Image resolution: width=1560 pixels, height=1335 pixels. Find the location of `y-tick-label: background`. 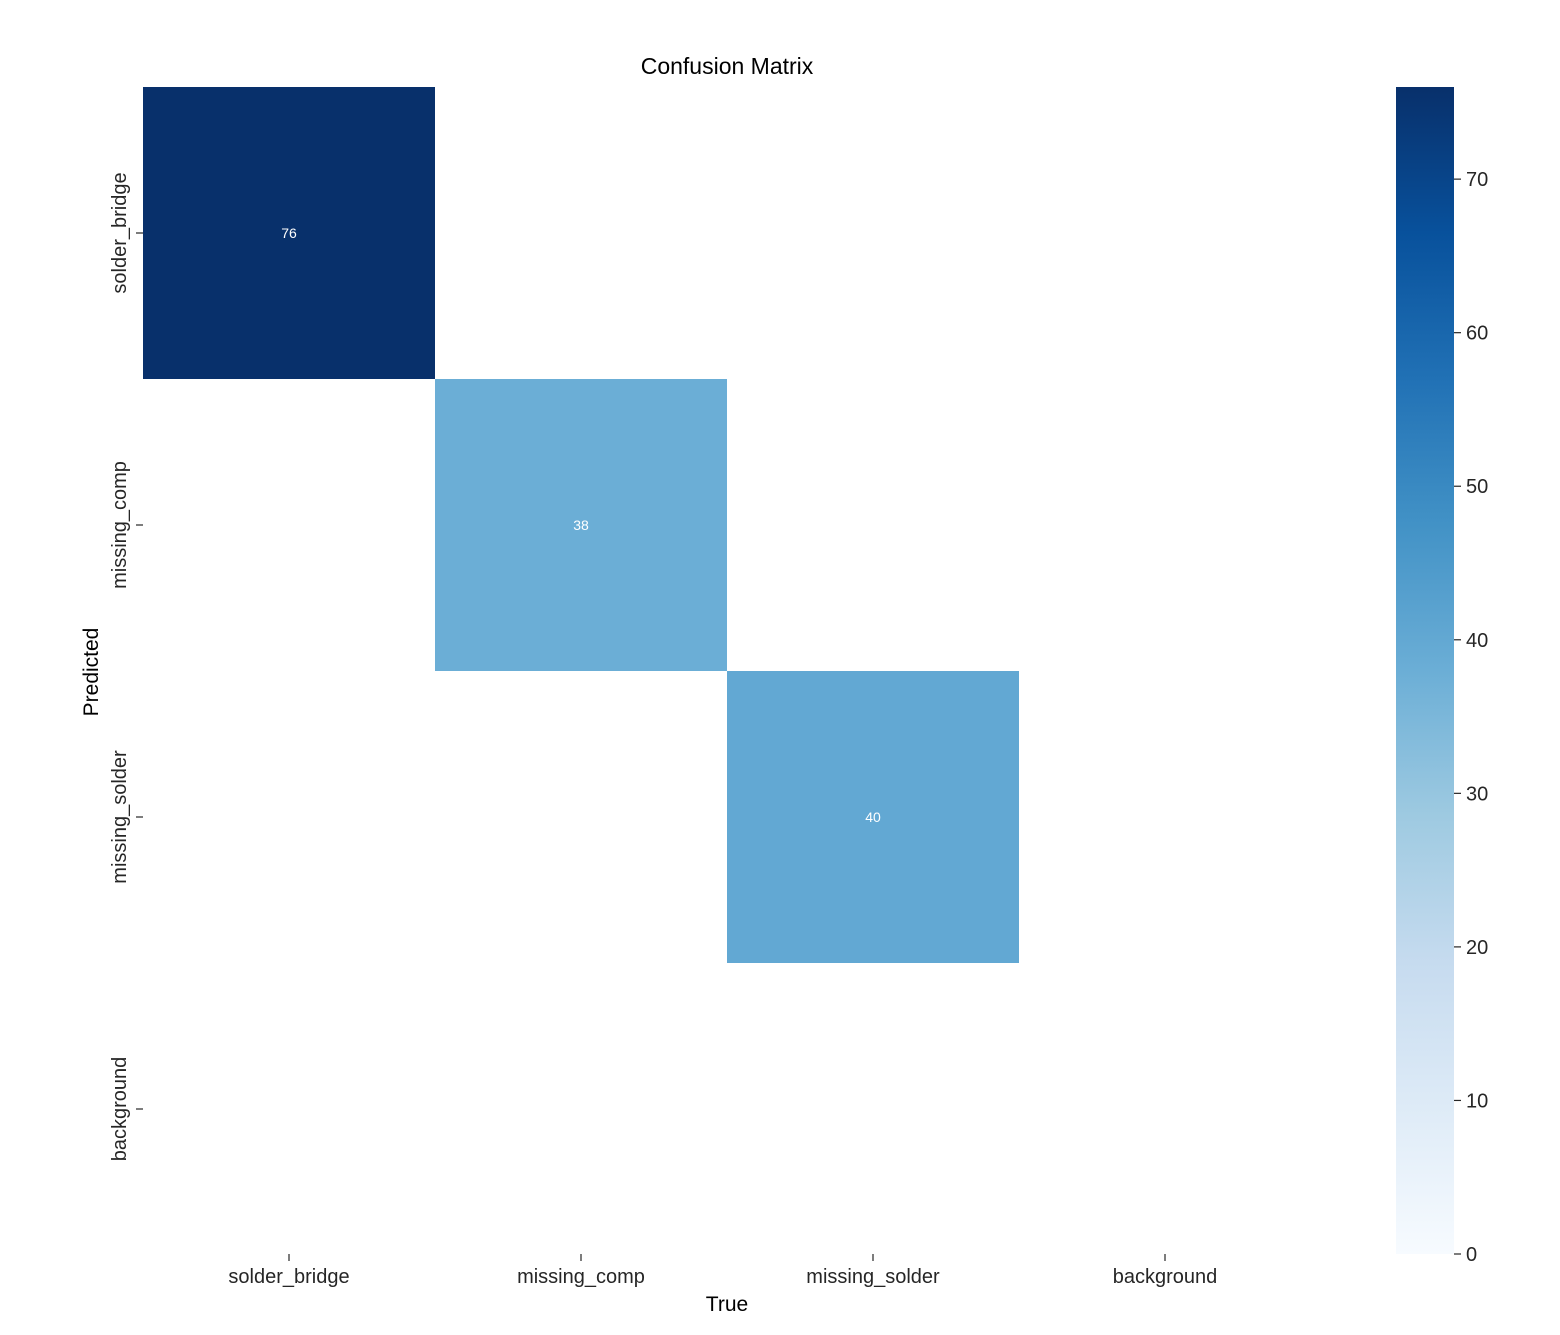

y-tick-label: background is located at coordinates (120, 1109).